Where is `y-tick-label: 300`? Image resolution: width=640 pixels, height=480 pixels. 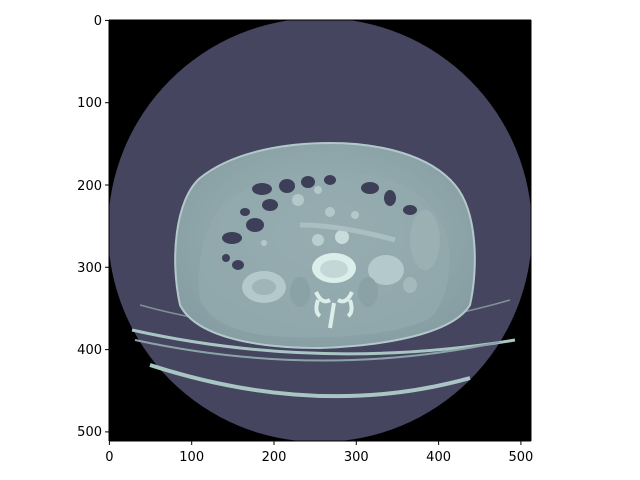
y-tick-label: 300 is located at coordinates (89, 268).